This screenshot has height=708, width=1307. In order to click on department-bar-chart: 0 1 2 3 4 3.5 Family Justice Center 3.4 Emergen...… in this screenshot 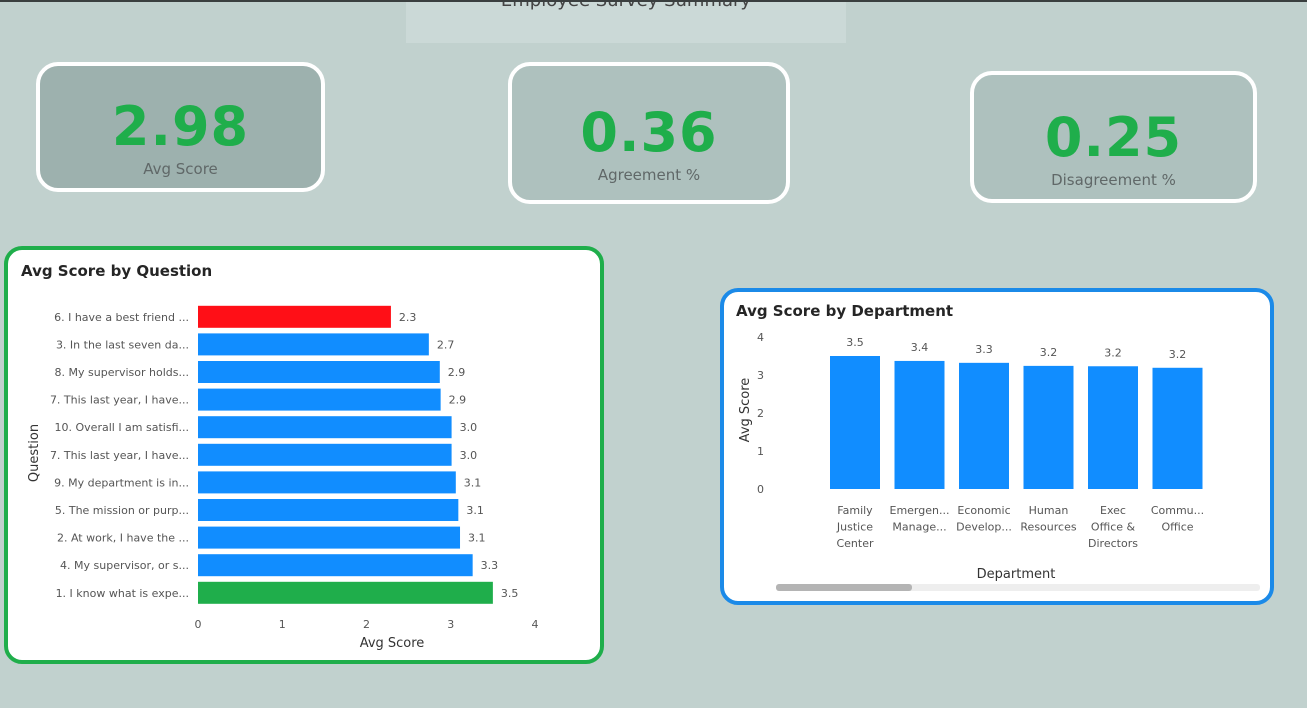, I will do `click(999, 461)`.